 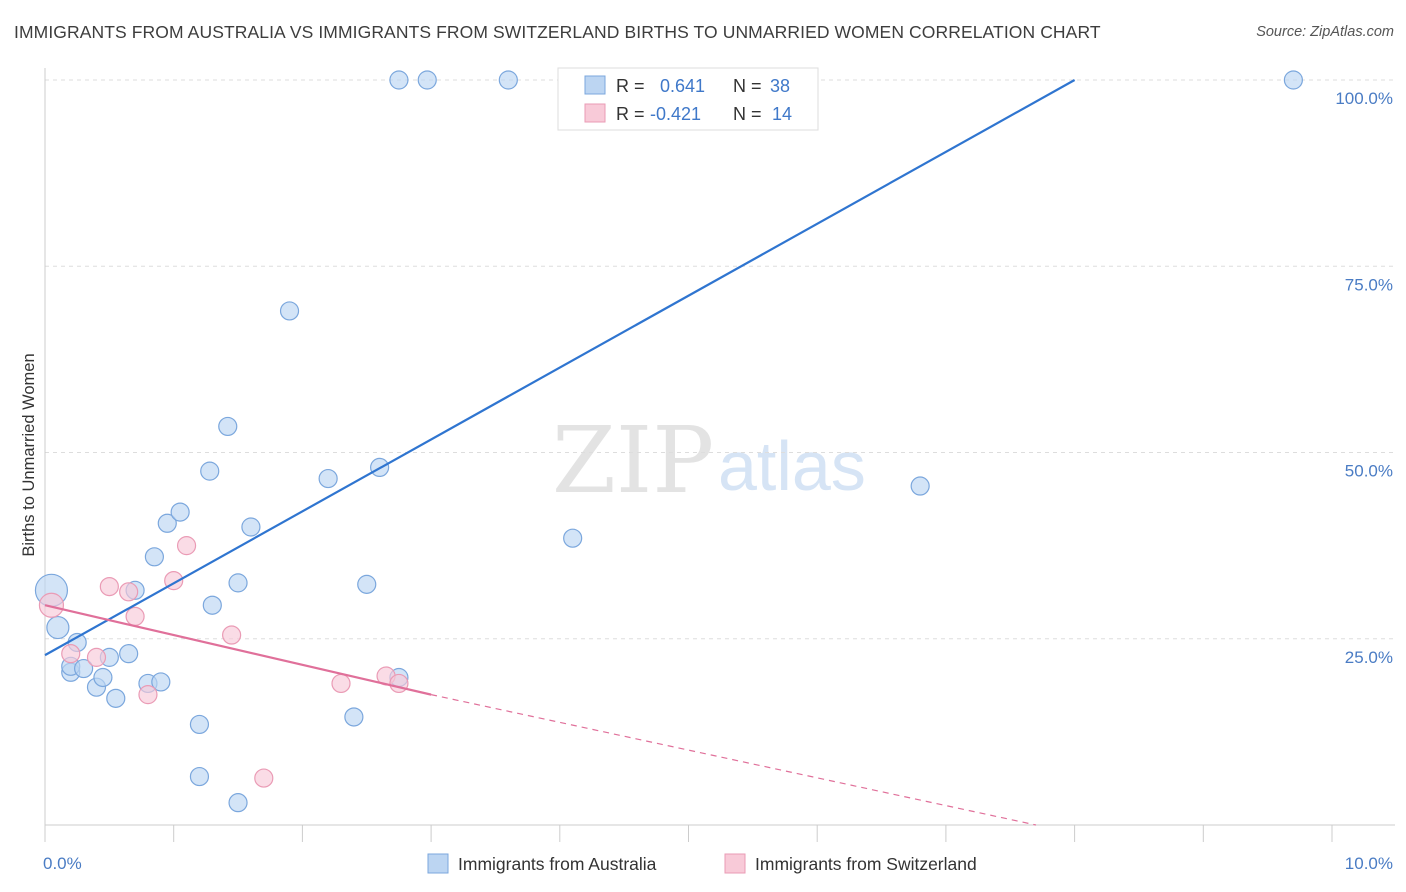 I want to click on legend-swatch-switzerland, so click(x=735, y=863).